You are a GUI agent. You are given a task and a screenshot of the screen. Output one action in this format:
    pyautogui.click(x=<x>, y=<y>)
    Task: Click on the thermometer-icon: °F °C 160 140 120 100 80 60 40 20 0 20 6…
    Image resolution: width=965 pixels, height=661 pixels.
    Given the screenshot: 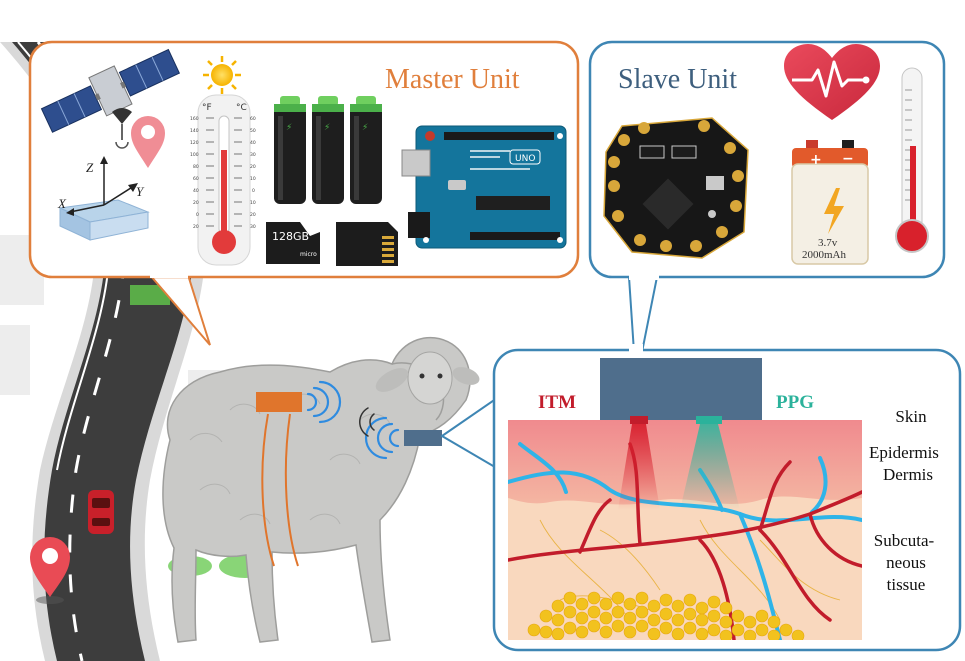 What is the action you would take?
    pyautogui.click(x=223, y=180)
    